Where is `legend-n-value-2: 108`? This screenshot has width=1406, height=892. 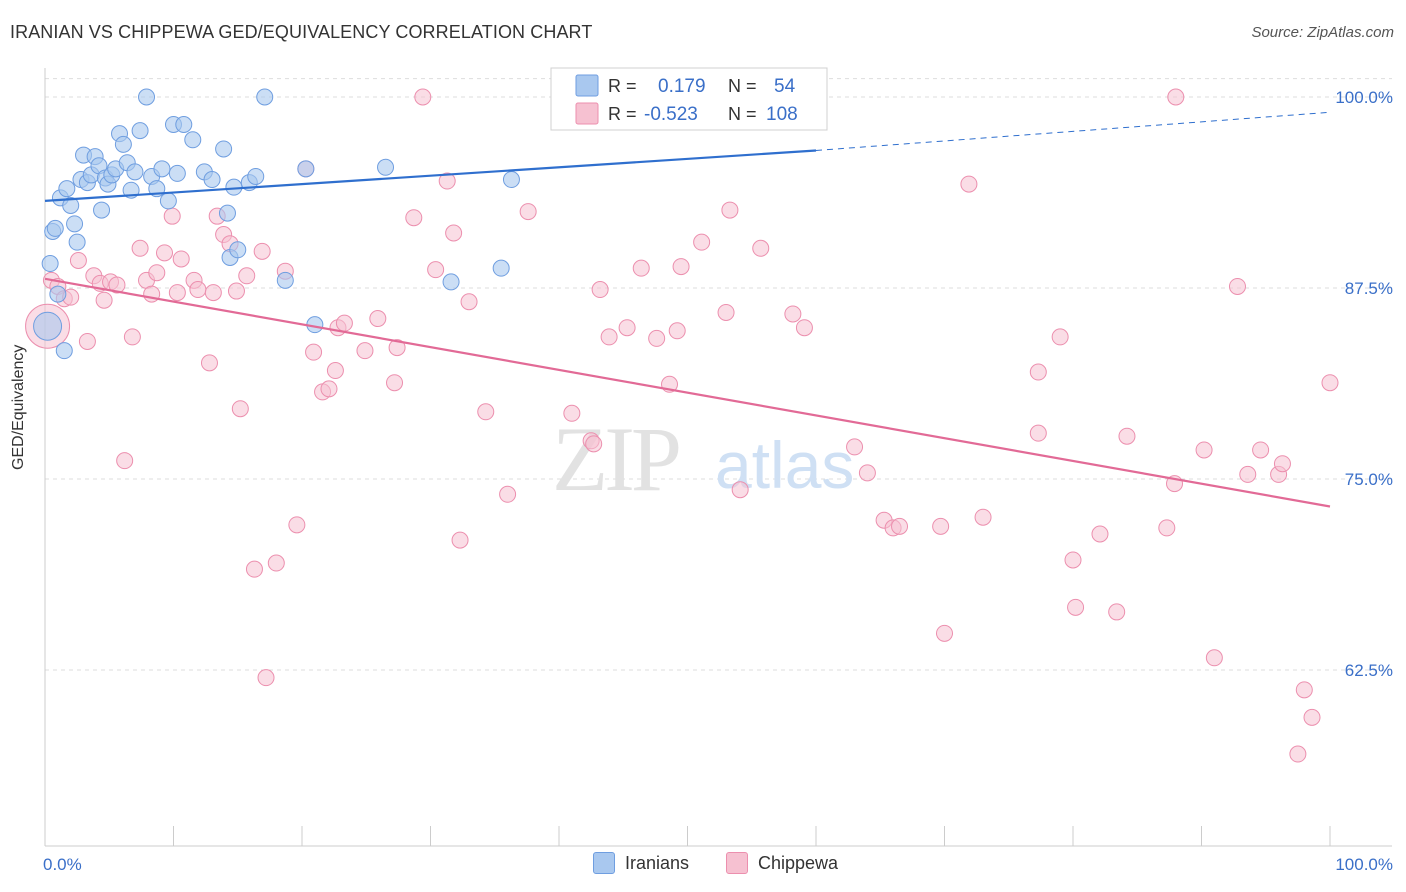
legend-n-value-2: 108 is located at coordinates (782, 114).